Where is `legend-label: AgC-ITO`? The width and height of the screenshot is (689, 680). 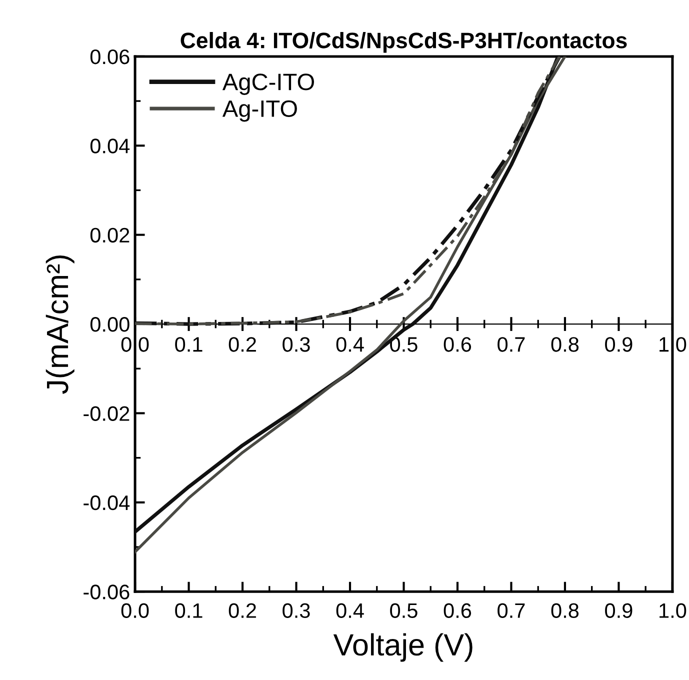
legend-label: AgC-ITO is located at coordinates (268, 84).